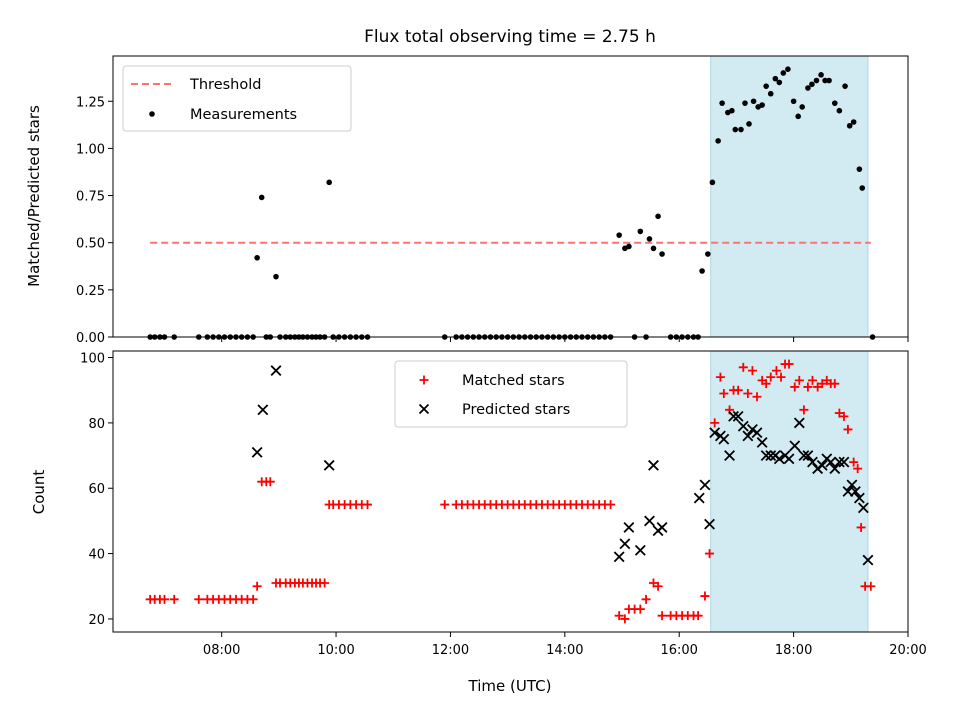 This screenshot has width=960, height=724. What do you see at coordinates (424, 409) in the screenshot?
I see `legend-predicted-swatch` at bounding box center [424, 409].